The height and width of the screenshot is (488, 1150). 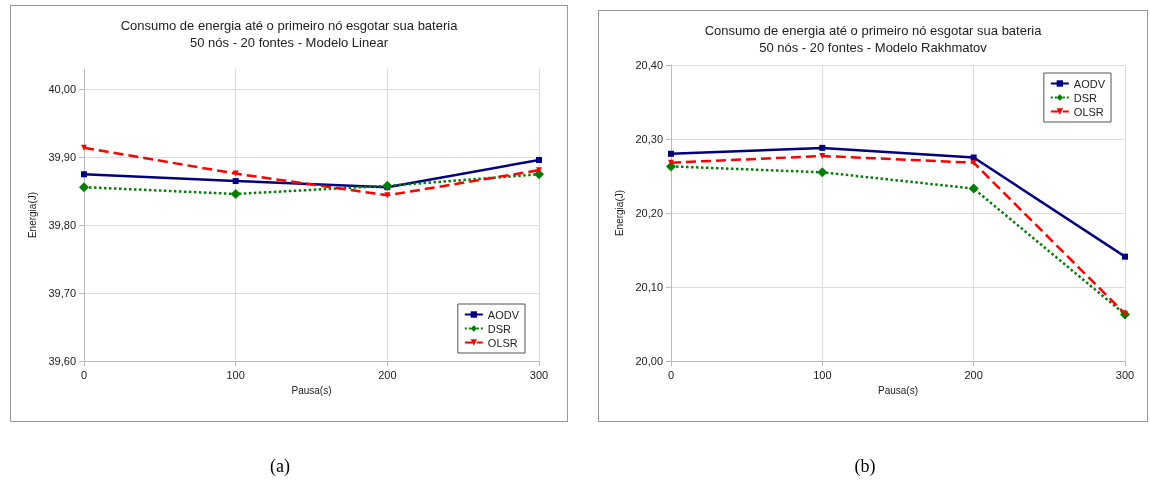 I want to click on y-tick-label: 40,00, so click(x=62, y=89).